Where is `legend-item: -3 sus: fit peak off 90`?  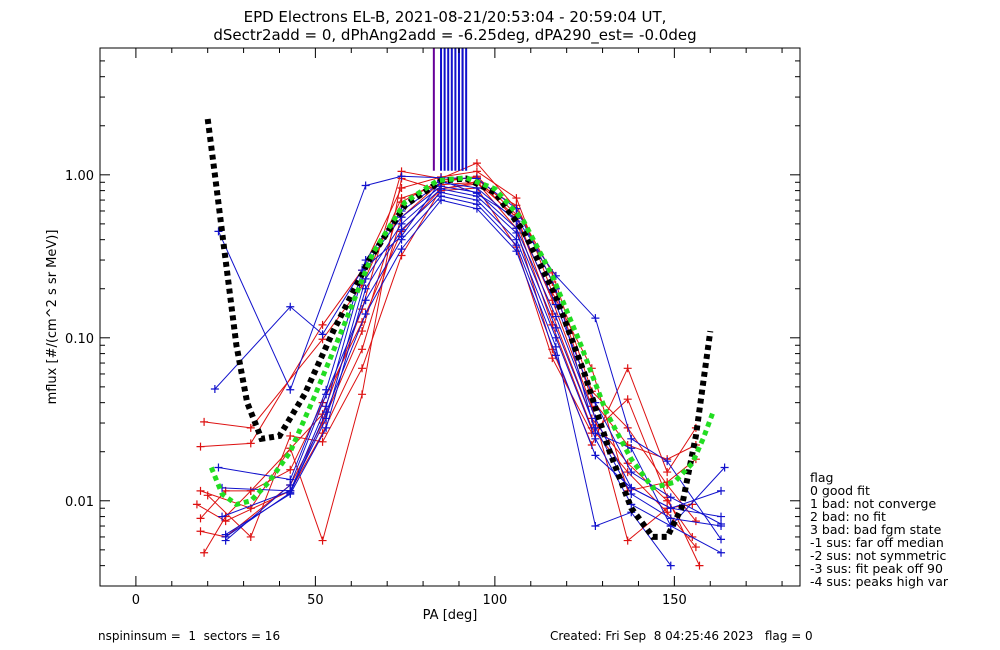
legend-item: -3 sus: fit peak off 90 is located at coordinates (876, 568).